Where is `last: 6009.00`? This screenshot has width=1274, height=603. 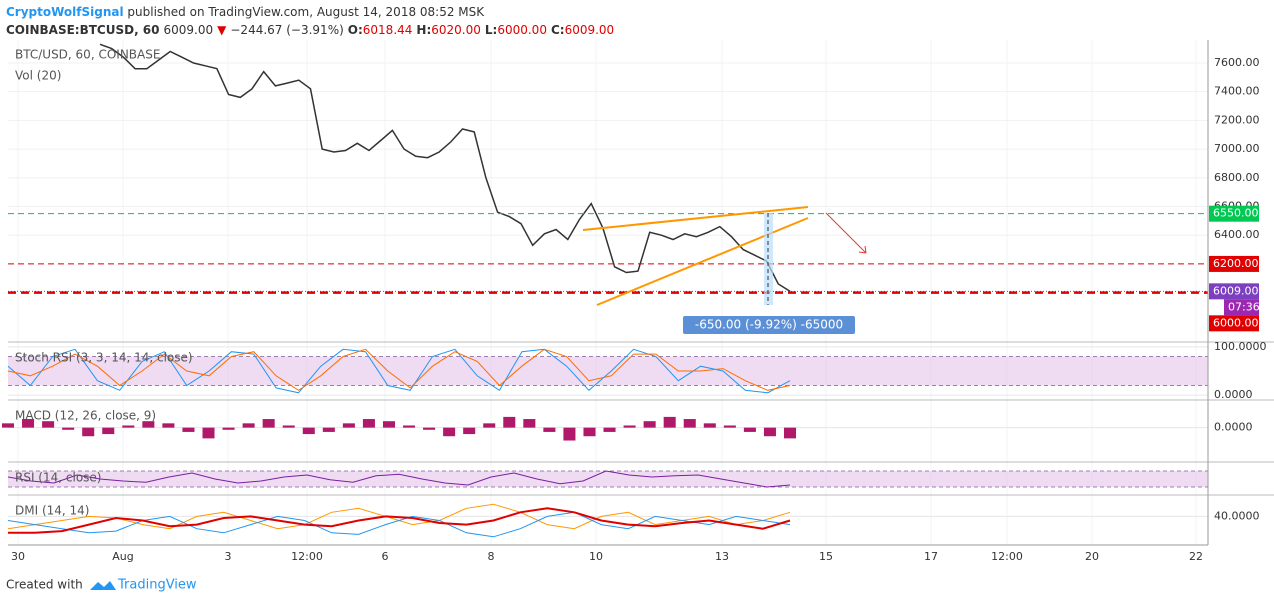
last: 6009.00 is located at coordinates (189, 30).